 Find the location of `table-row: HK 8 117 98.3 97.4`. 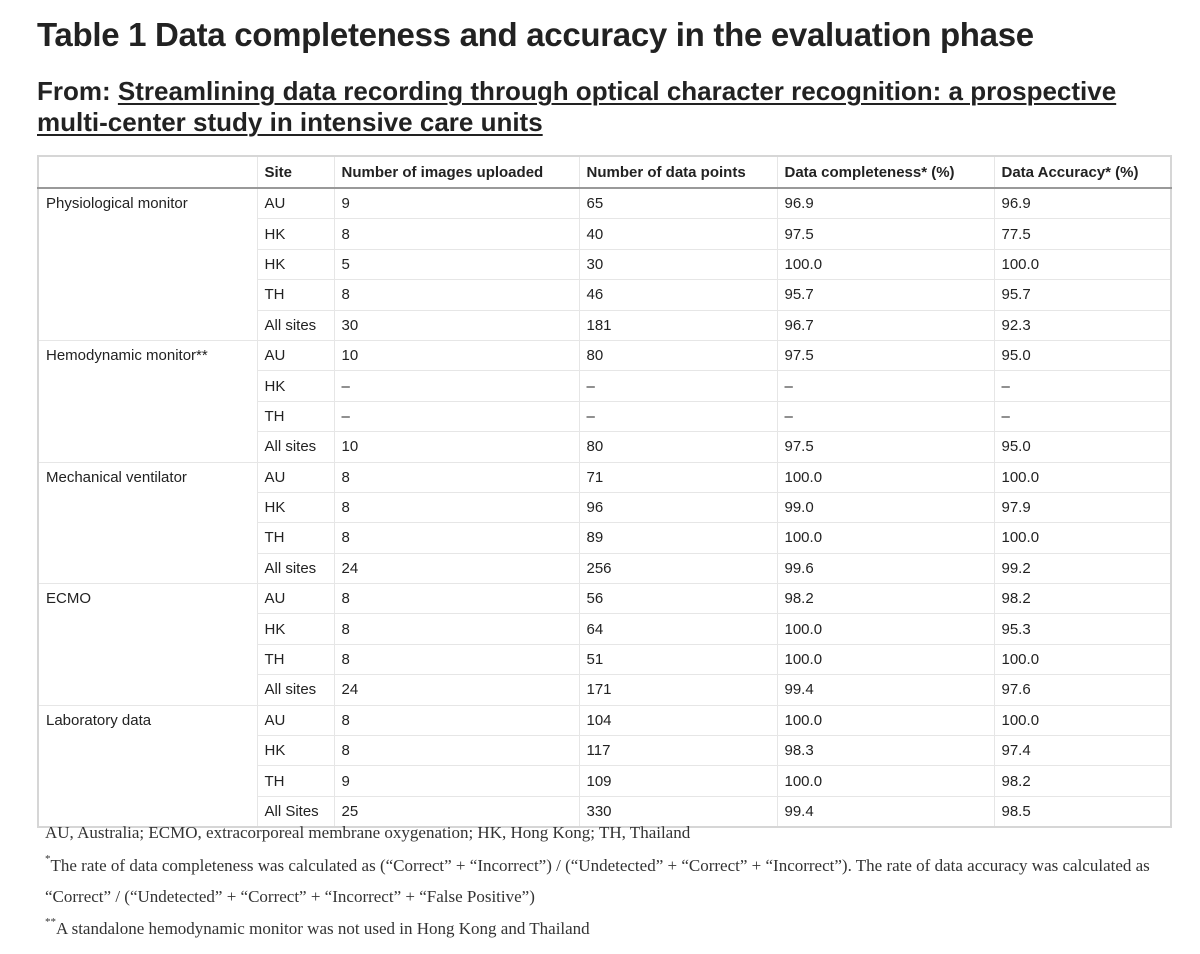

table-row: HK 8 117 98.3 97.4 is located at coordinates (604, 750).